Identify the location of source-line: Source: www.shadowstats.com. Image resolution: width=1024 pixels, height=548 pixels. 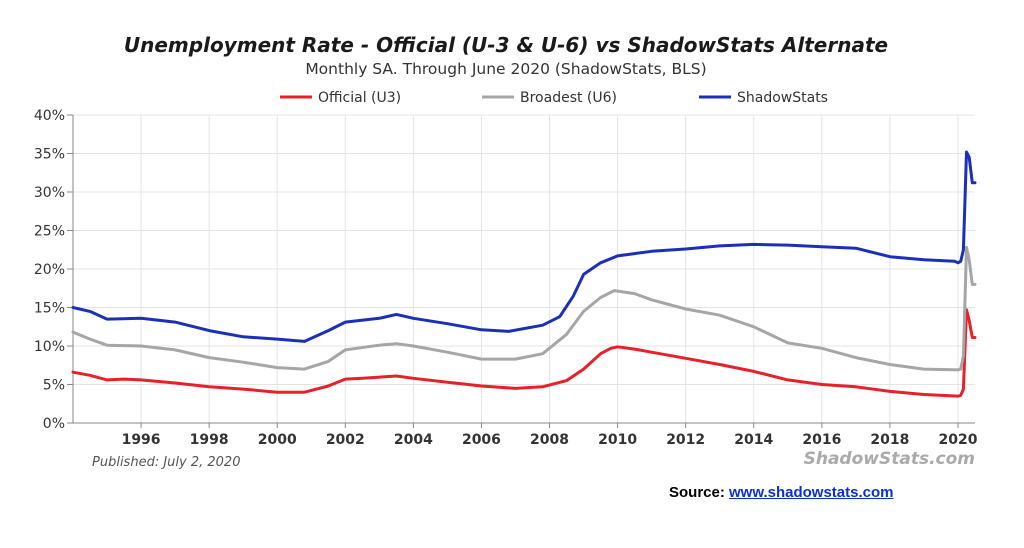
(781, 492).